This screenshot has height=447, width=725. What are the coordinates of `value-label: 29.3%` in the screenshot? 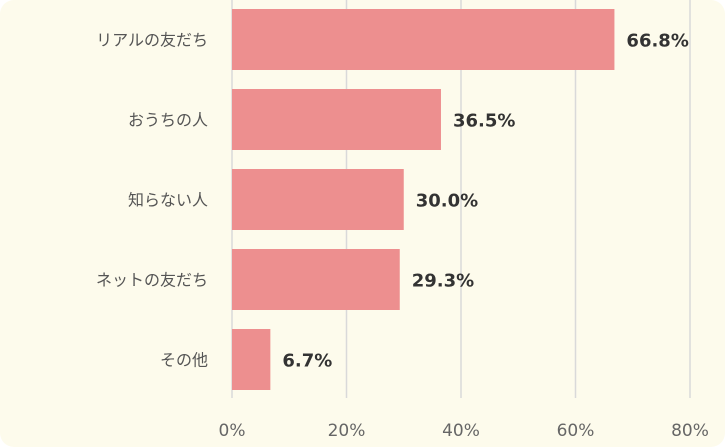 It's located at (443, 281).